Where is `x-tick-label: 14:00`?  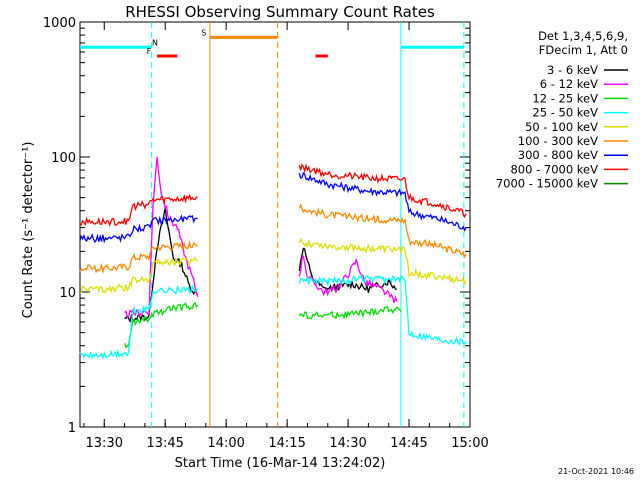
x-tick-label: 14:00 is located at coordinates (225, 443).